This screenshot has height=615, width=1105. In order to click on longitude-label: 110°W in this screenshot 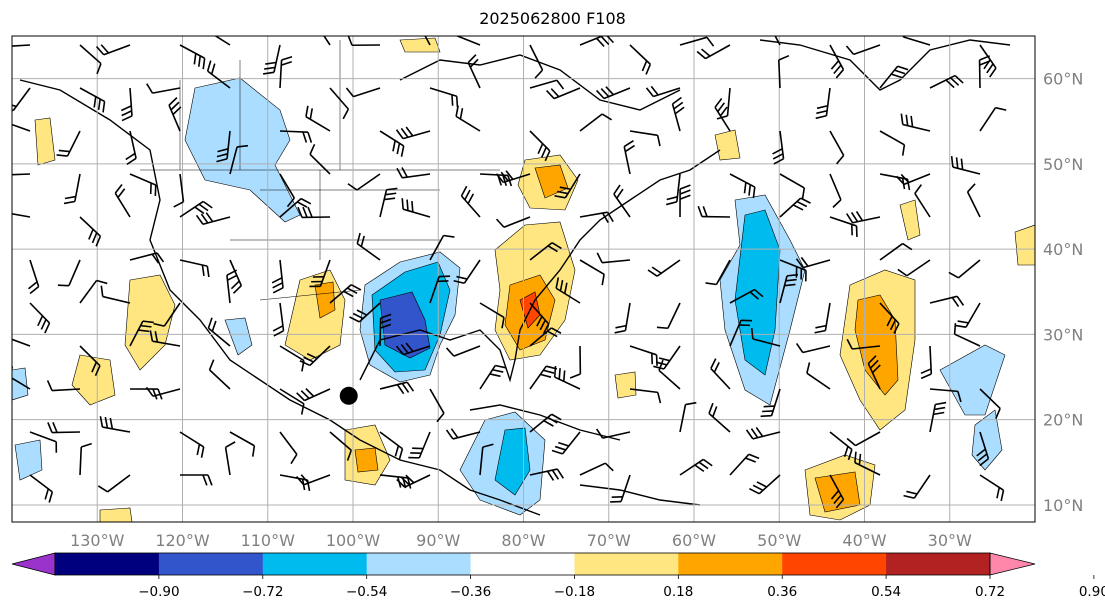, I will do `click(268, 540)`.